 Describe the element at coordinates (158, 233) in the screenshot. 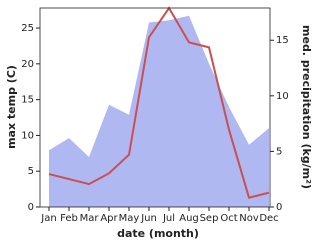

I see `x-axis-label: date (month)` at that location.